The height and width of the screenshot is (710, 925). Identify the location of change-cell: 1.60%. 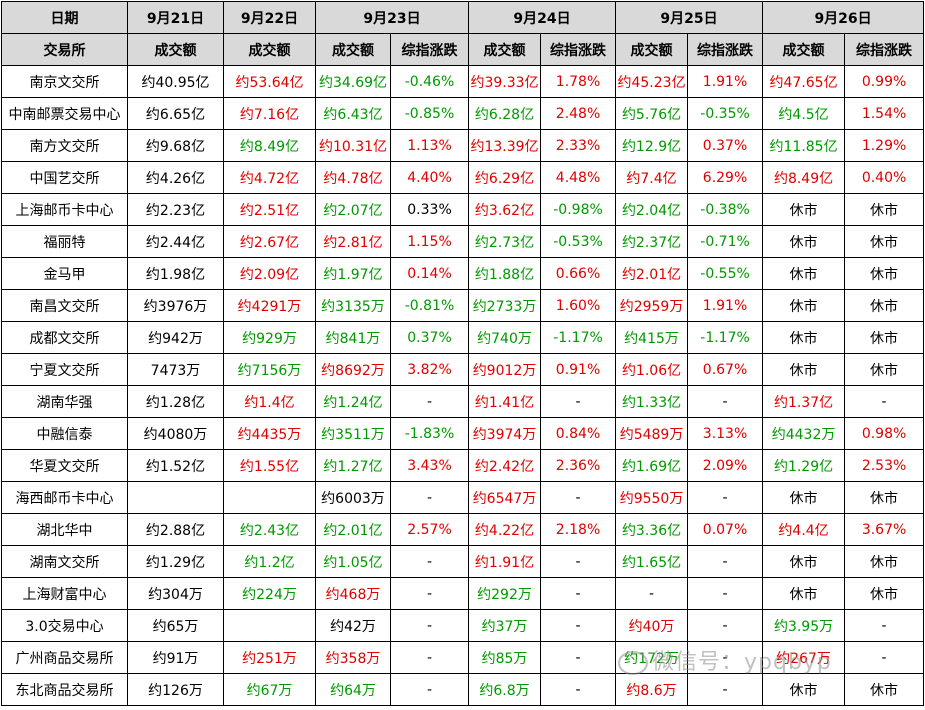
(578, 305).